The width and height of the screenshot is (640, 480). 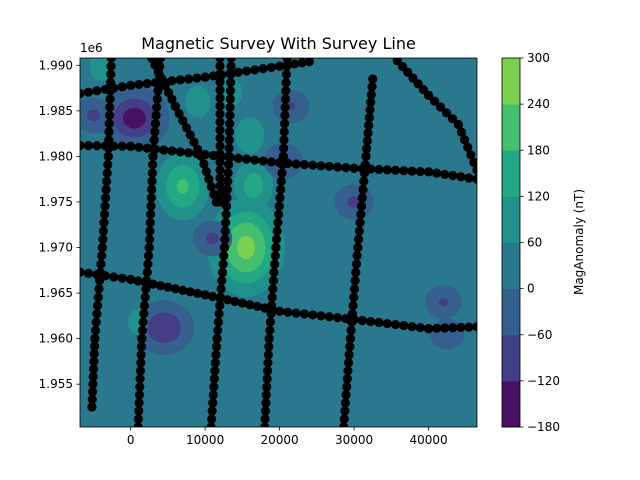 What do you see at coordinates (56, 202) in the screenshot?
I see `y-tick-label: 1.975` at bounding box center [56, 202].